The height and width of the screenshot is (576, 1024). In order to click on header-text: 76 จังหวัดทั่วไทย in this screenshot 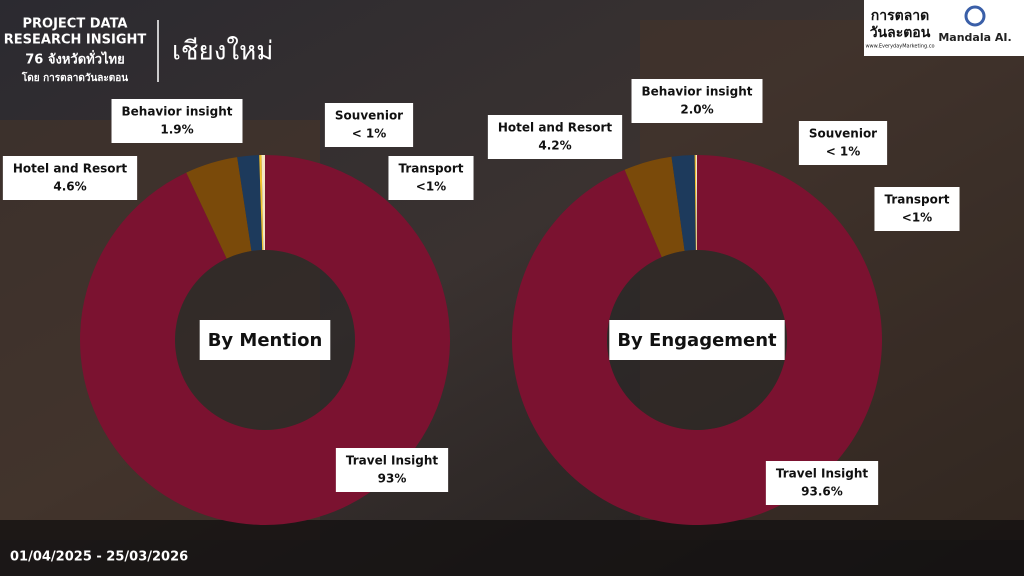, I will do `click(75, 59)`.